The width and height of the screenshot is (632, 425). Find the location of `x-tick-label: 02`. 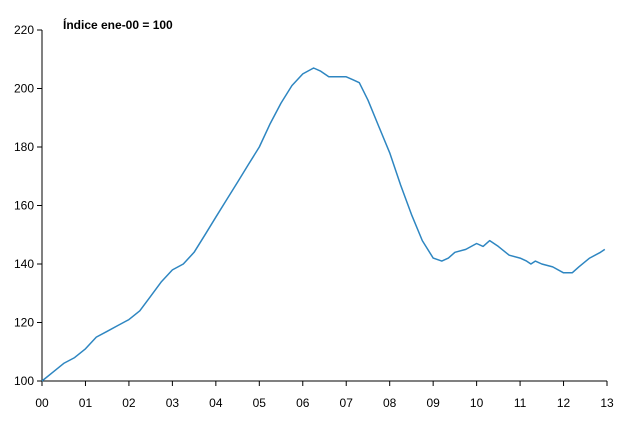

x-tick-label: 02 is located at coordinates (129, 403).